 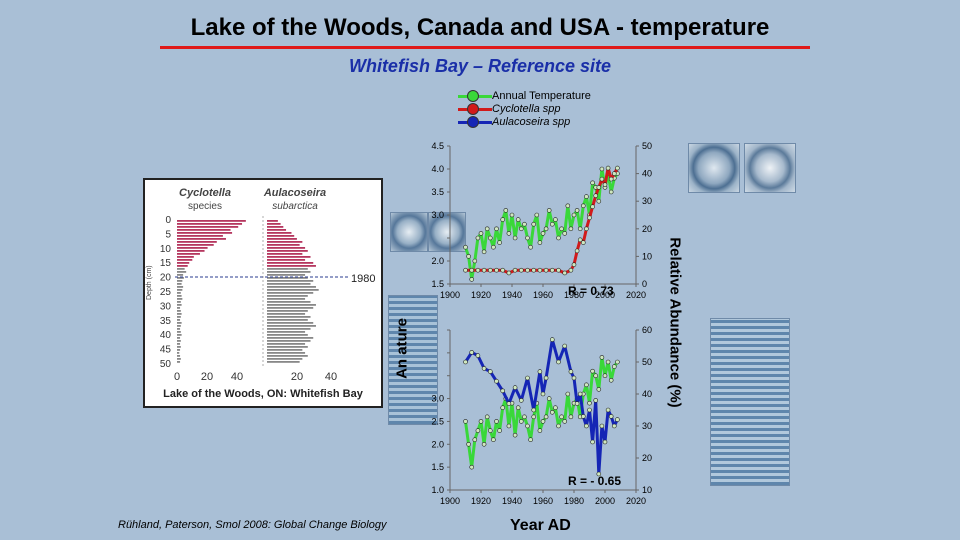 I want to click on legend-label: Aulacoseira spp, so click(x=531, y=122).